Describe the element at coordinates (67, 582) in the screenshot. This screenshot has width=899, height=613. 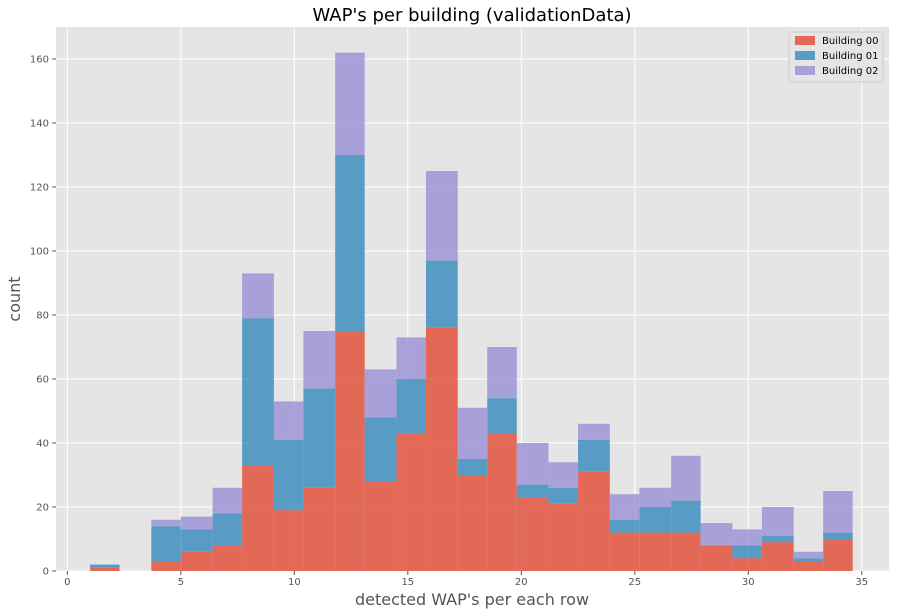
I see `x-tick-label: 0` at that location.